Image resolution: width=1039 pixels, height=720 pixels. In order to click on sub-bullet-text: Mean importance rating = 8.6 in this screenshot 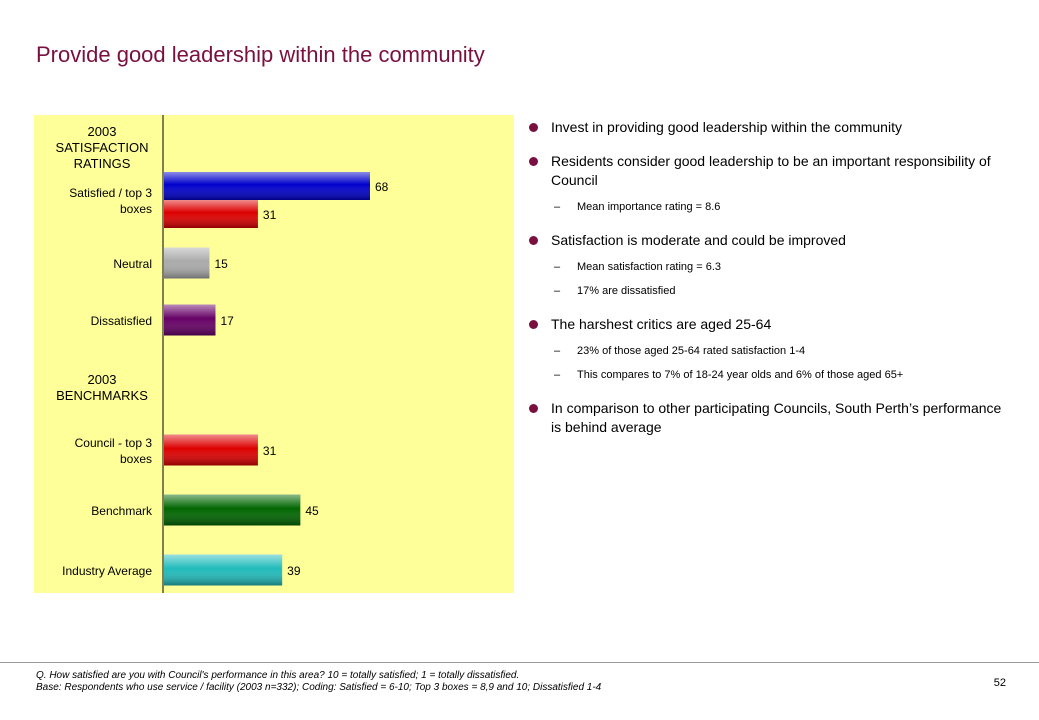, I will do `click(649, 207)`.